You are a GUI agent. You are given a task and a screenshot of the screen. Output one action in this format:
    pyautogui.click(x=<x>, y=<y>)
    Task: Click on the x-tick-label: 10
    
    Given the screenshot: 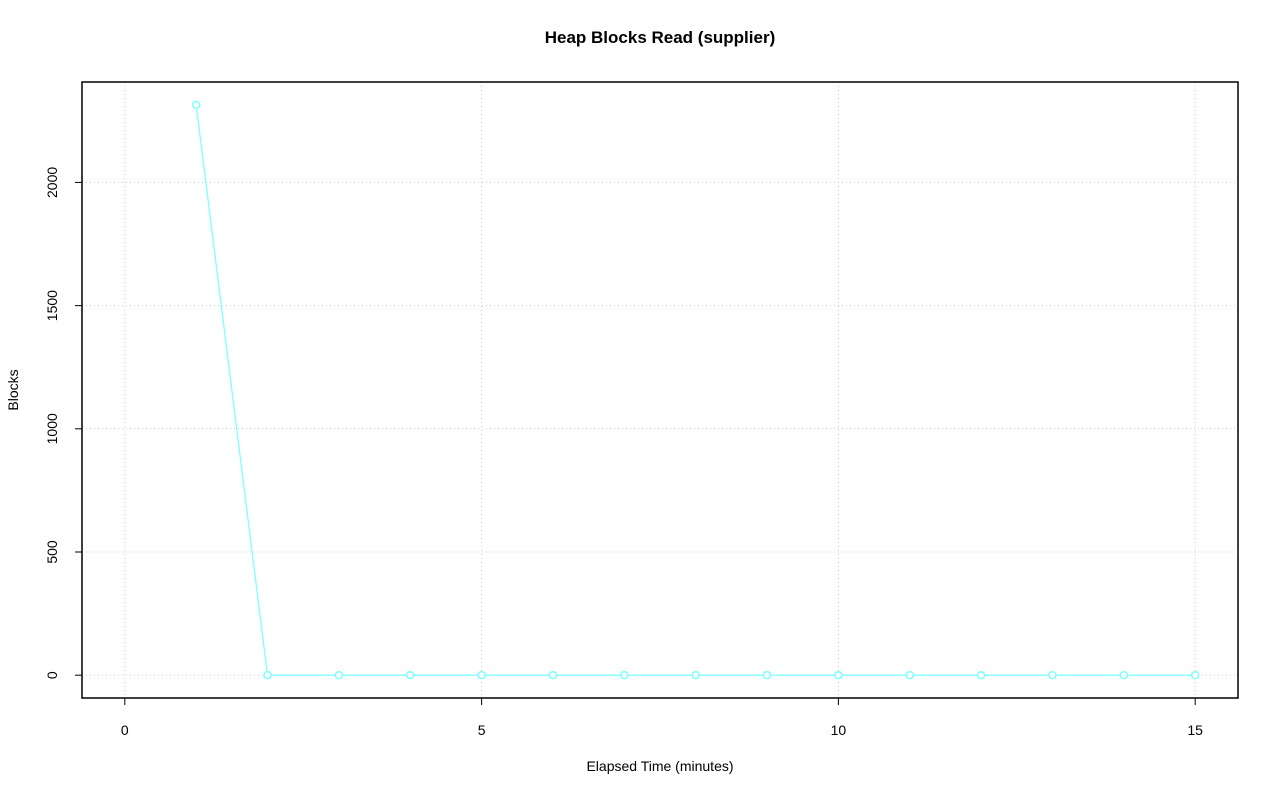 What is the action you would take?
    pyautogui.click(x=839, y=730)
    